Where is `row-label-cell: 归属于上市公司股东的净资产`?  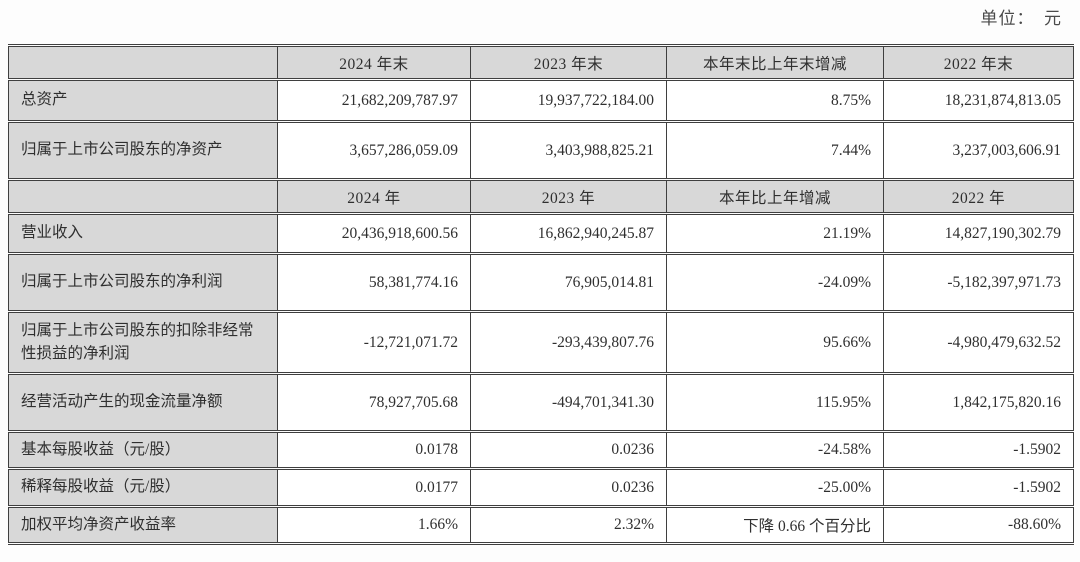 row-label-cell: 归属于上市公司股东的净资产 is located at coordinates (143, 150).